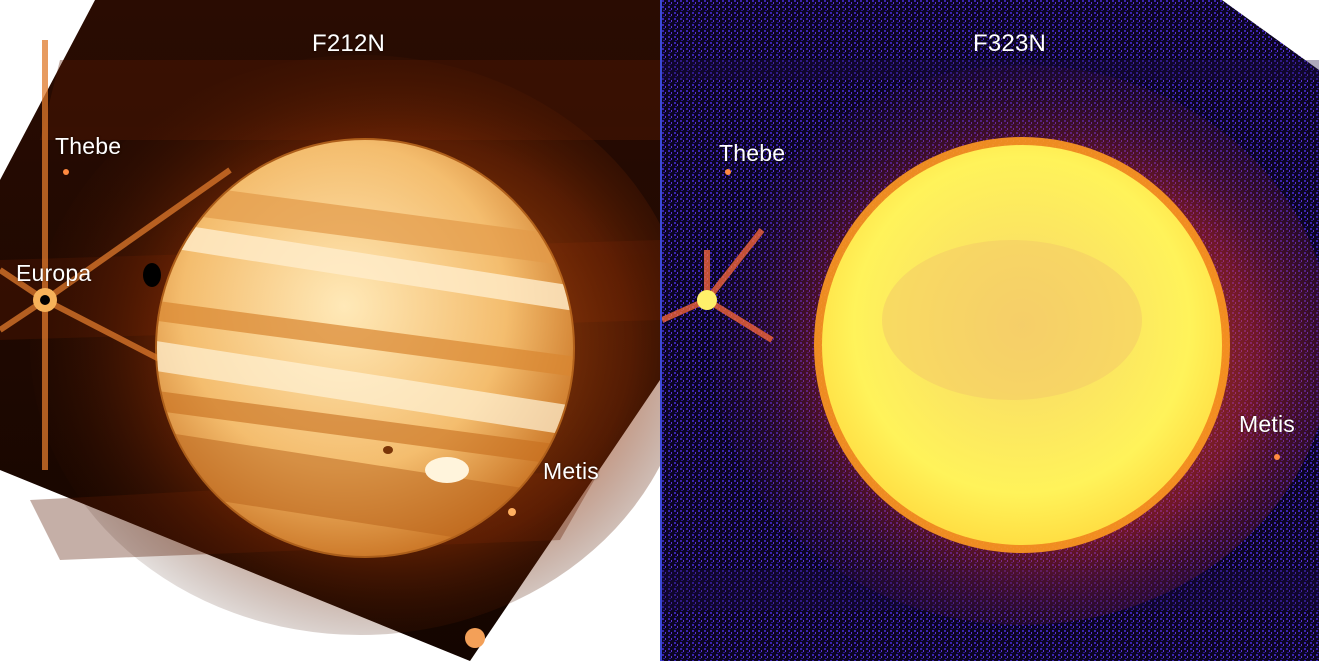 The height and width of the screenshot is (661, 1319). I want to click on metis-label-right: Metis, so click(1267, 424).